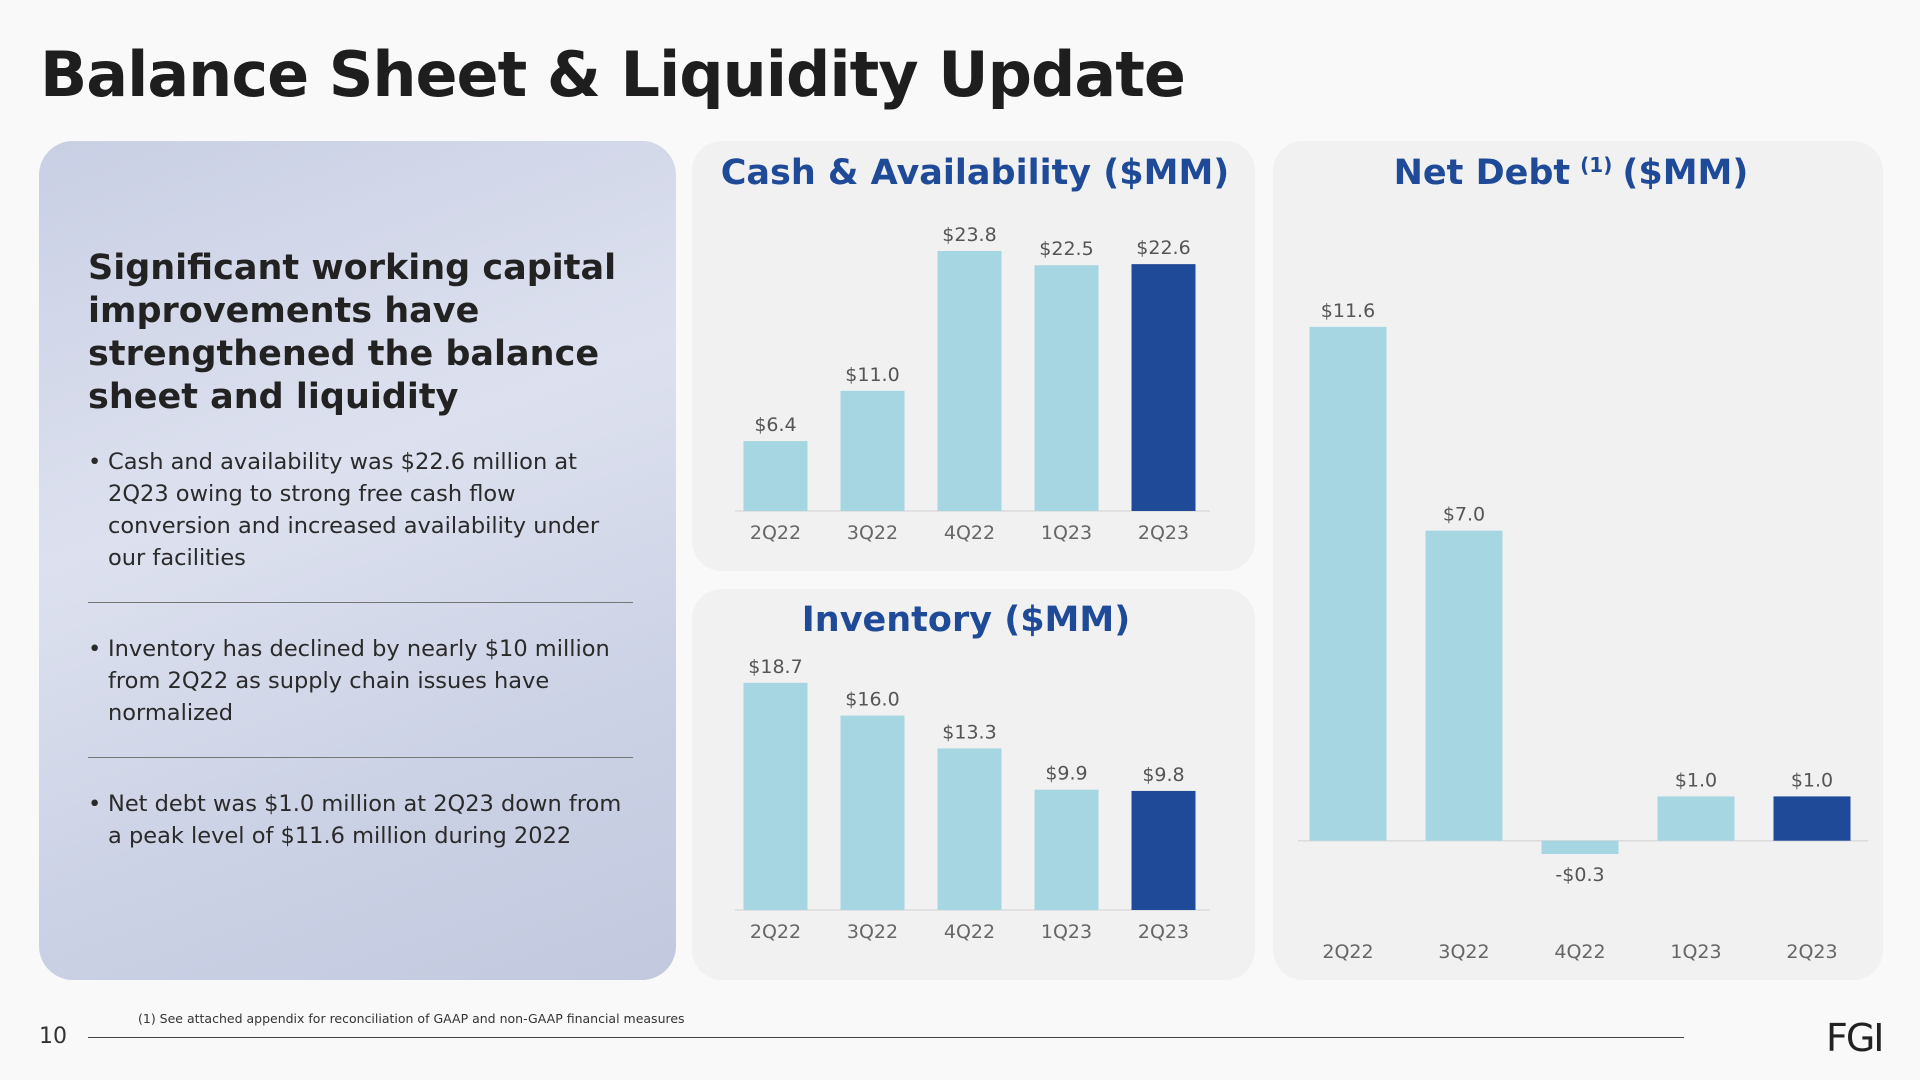 The width and height of the screenshot is (1920, 1080). I want to click on value-label: $22.6, so click(1163, 248).